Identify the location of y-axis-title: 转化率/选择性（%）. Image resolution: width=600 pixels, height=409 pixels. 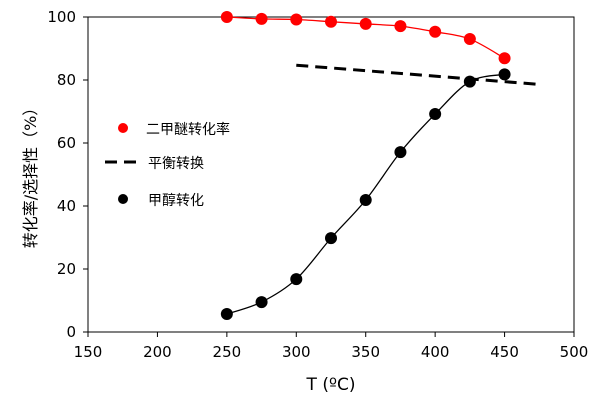
(30, 174).